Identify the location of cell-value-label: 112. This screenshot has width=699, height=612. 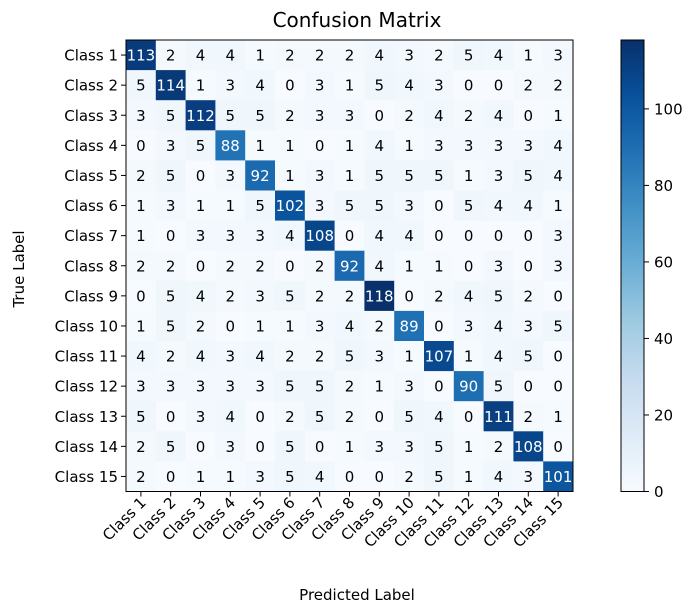
(200, 116).